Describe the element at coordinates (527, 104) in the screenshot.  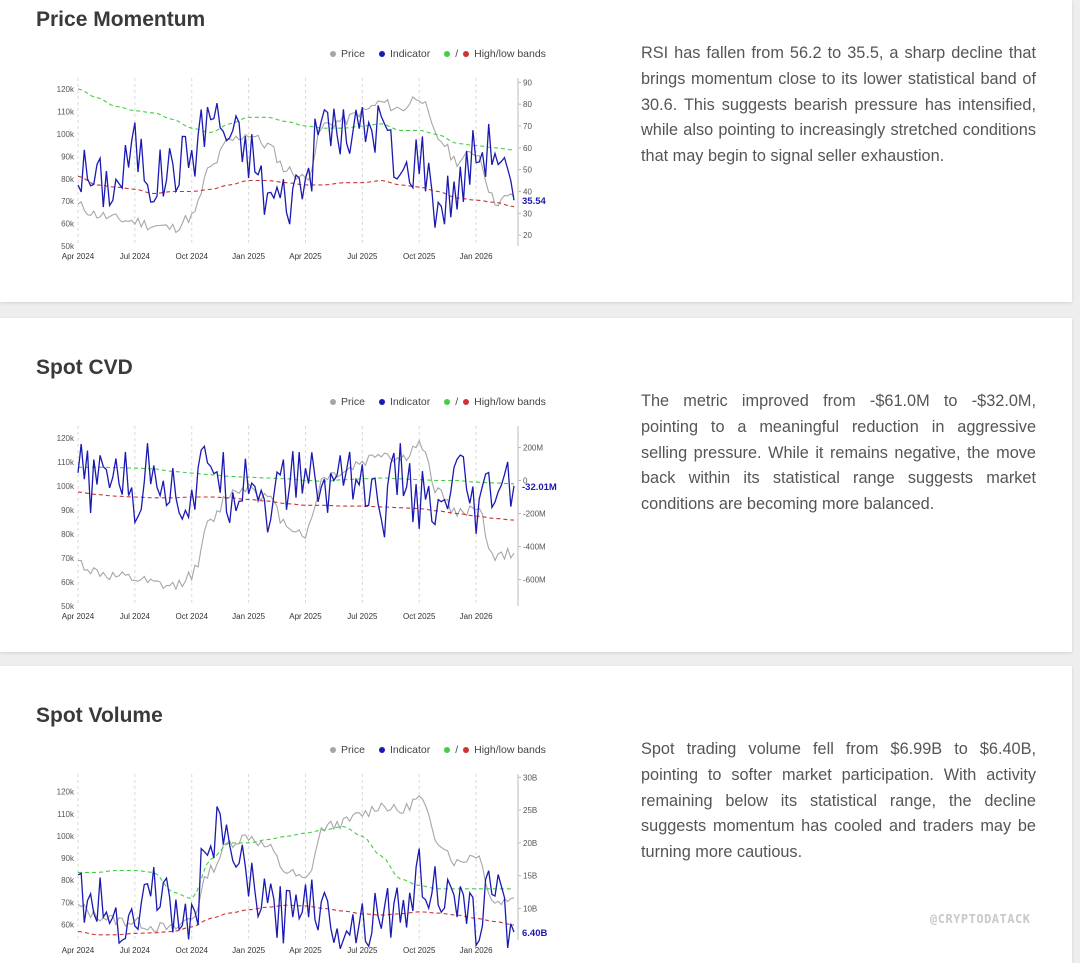
I see `y-right-tick-label: 80` at that location.